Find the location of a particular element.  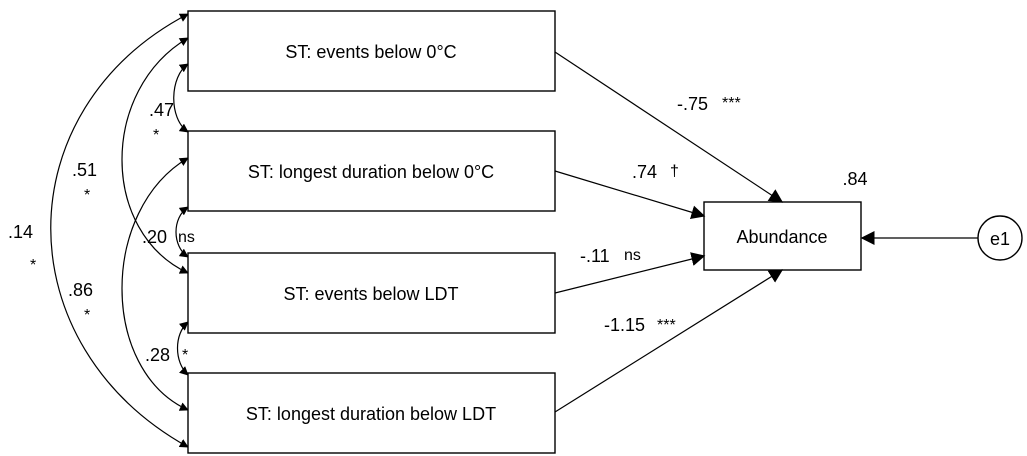

predictor-label-duration-below-ldt: ST: longest duration below LDT is located at coordinates (371, 414).